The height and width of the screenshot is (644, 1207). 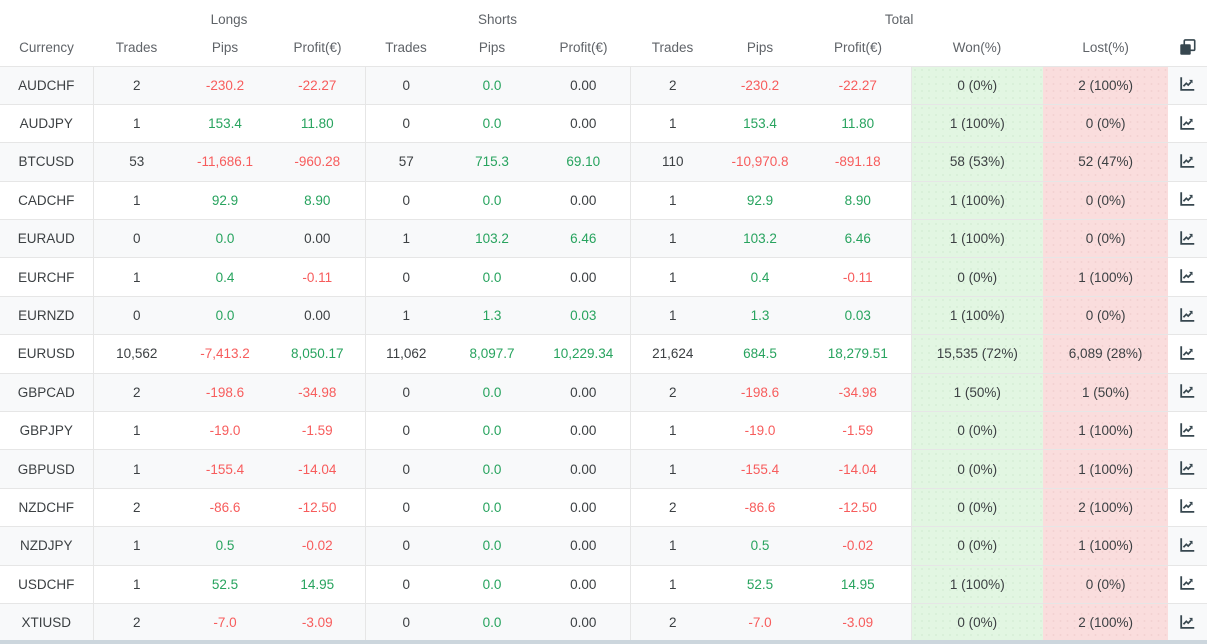 I want to click on shorts-pips-cell: 103.2, so click(x=492, y=238).